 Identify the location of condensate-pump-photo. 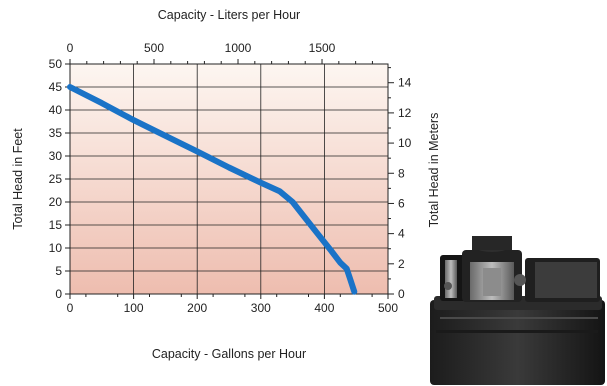
(517, 310).